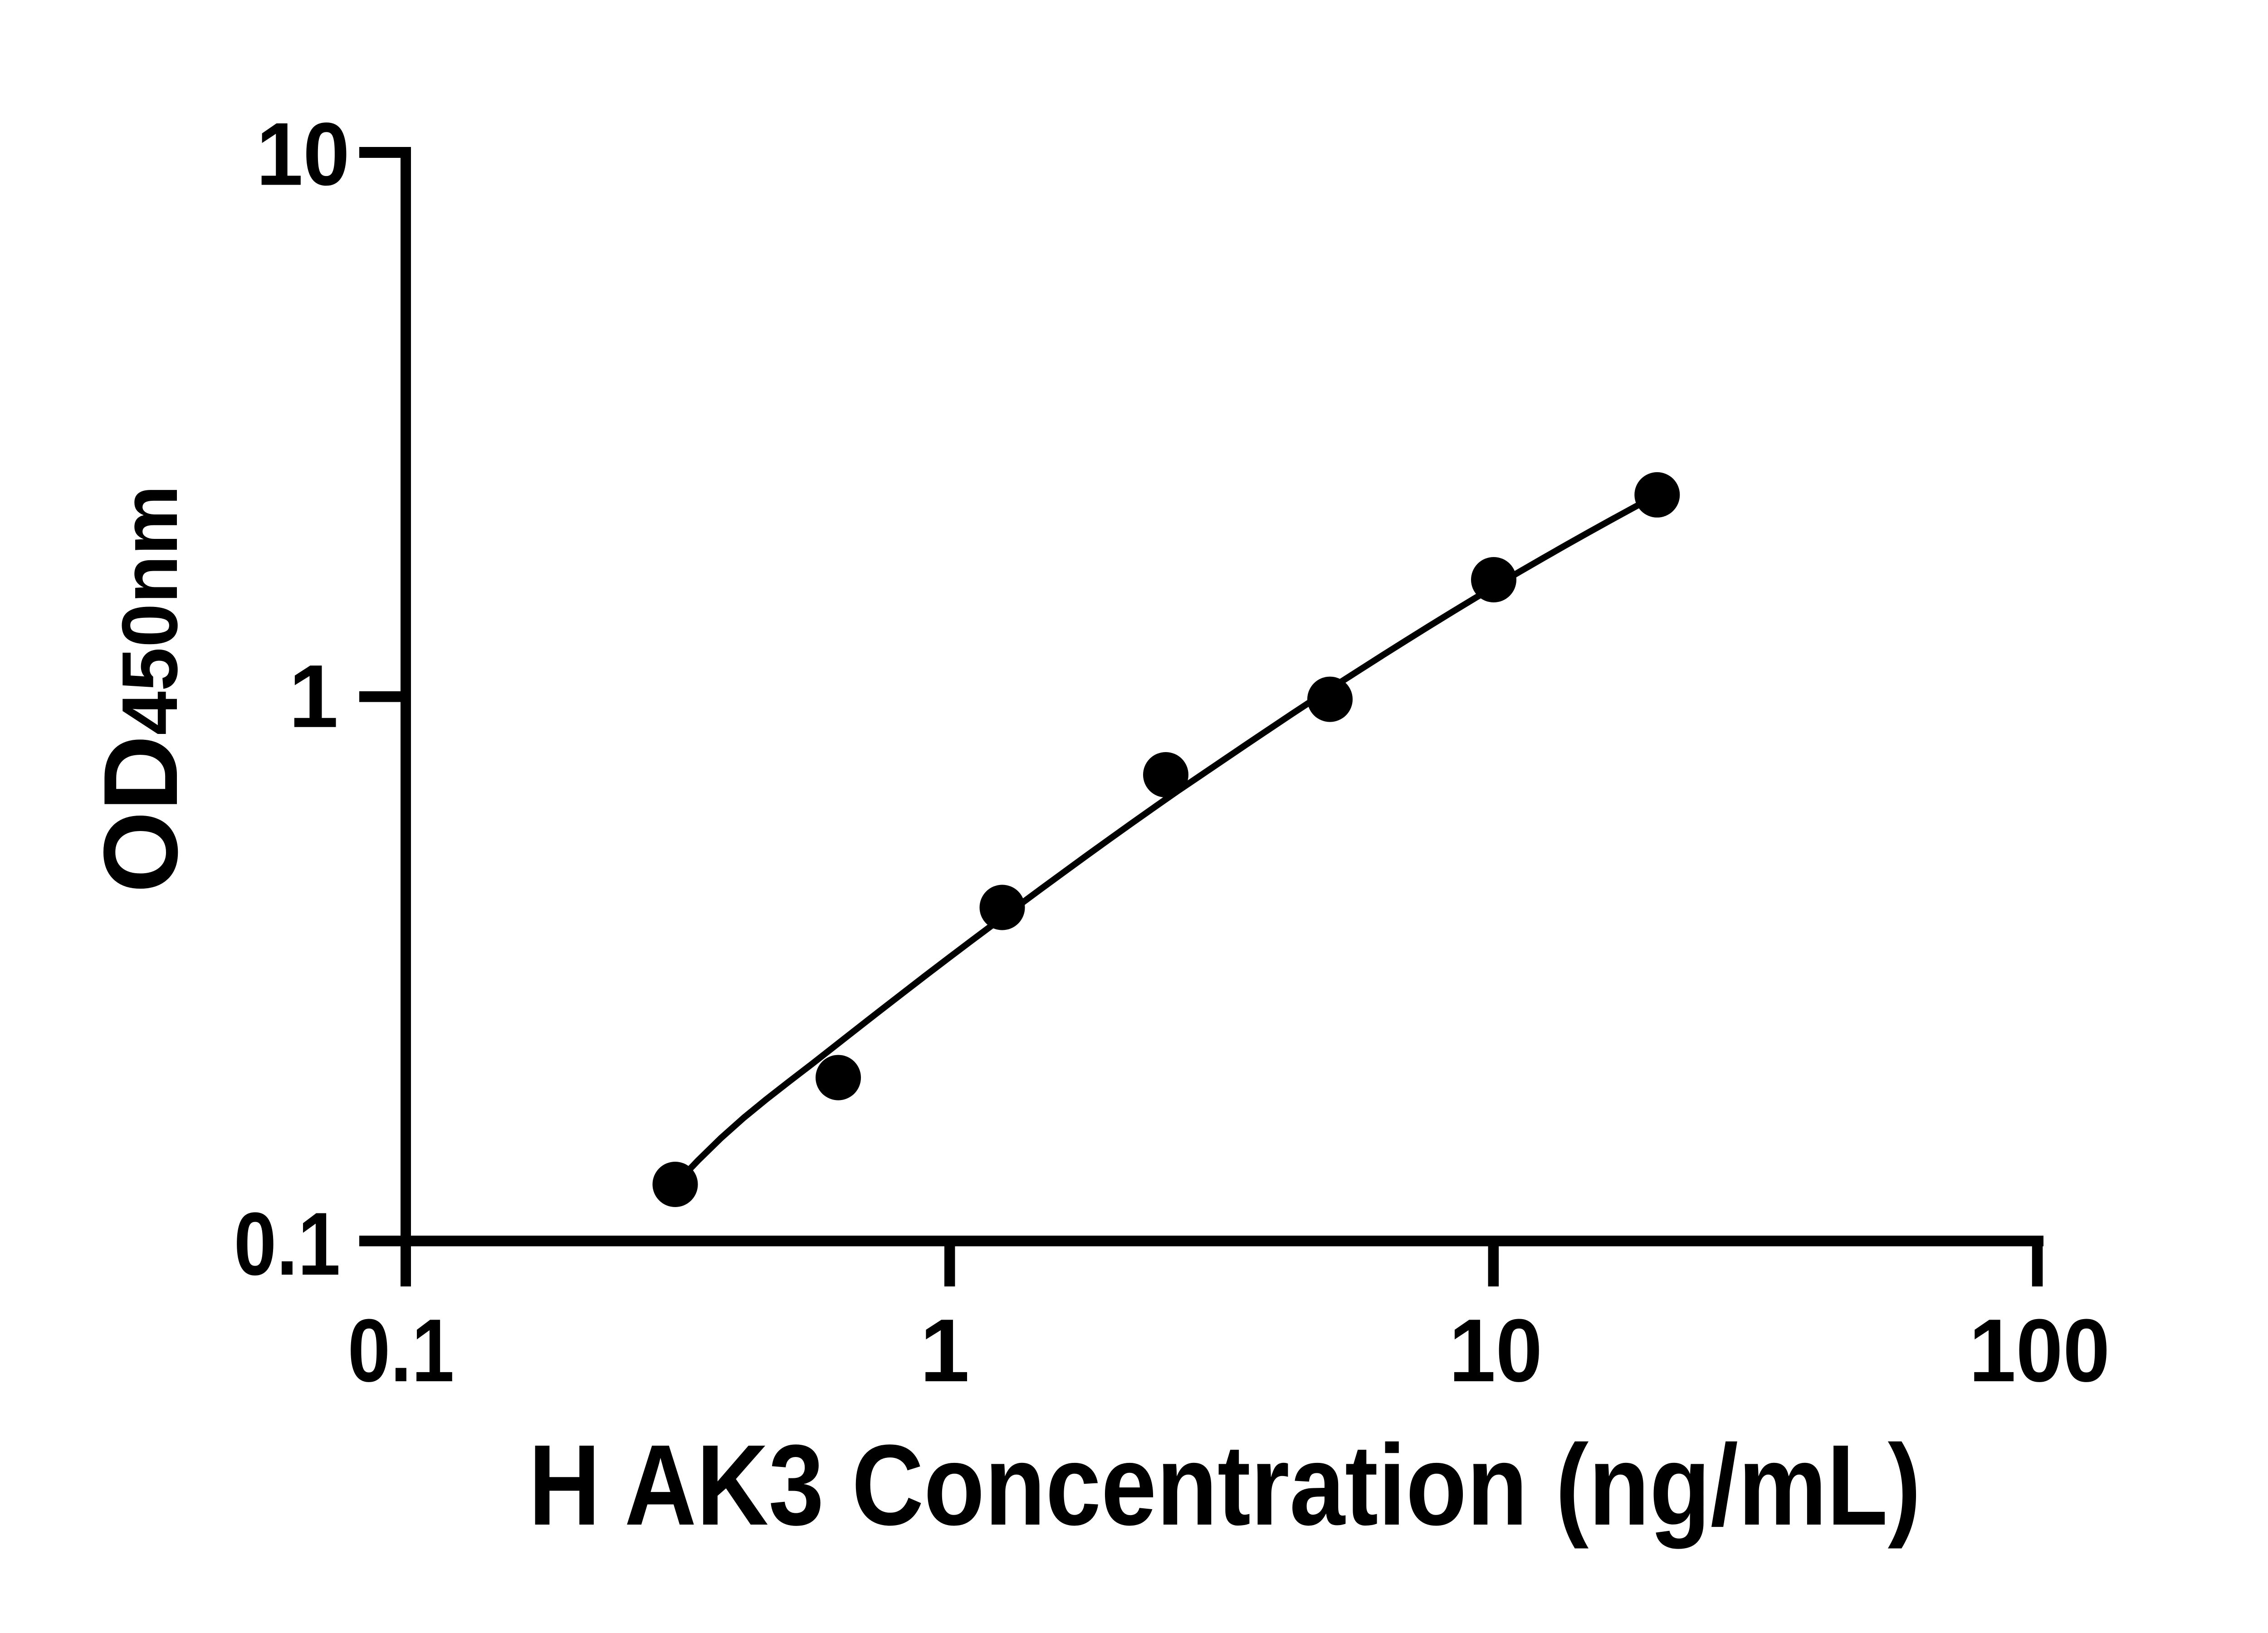  What do you see at coordinates (2040, 1350) in the screenshot?
I see `svg-text: 100` at bounding box center [2040, 1350].